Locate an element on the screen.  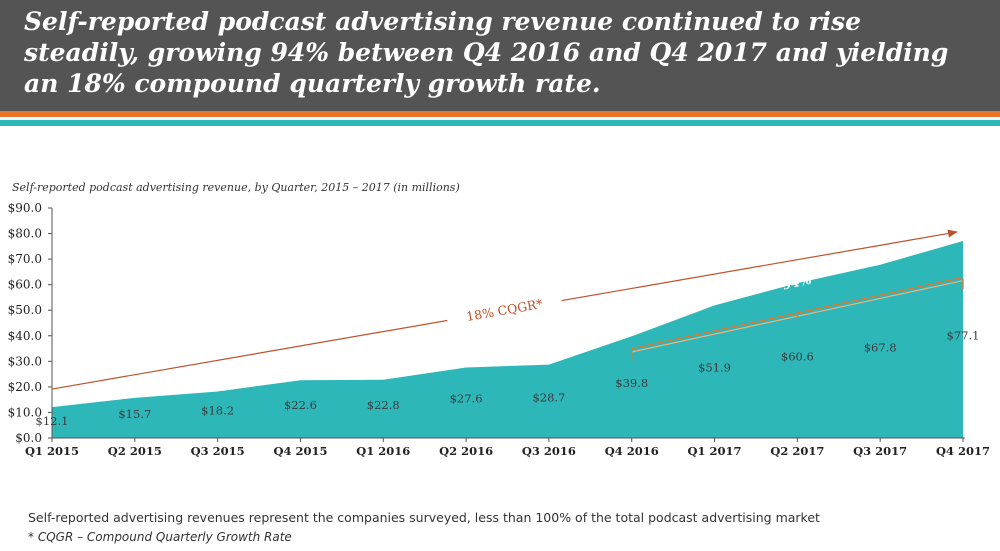
y-tick-label: $90.0 is located at coordinates (25, 208).